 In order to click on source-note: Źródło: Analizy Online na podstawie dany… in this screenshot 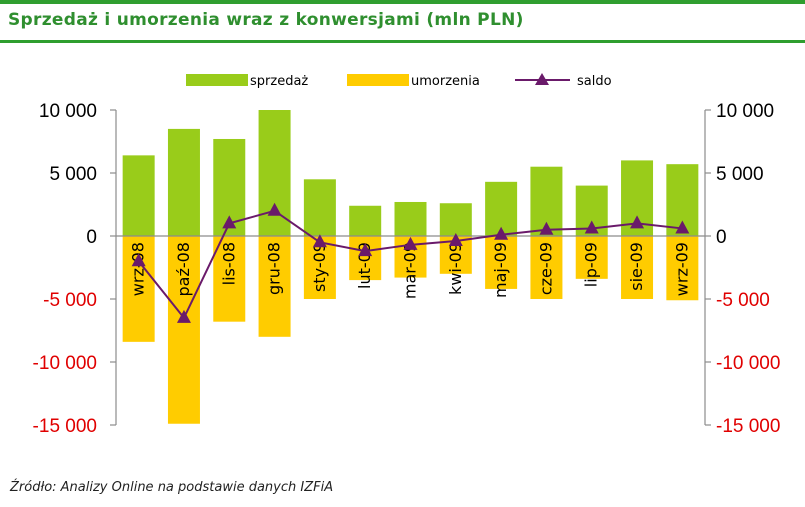, I will do `click(172, 487)`.